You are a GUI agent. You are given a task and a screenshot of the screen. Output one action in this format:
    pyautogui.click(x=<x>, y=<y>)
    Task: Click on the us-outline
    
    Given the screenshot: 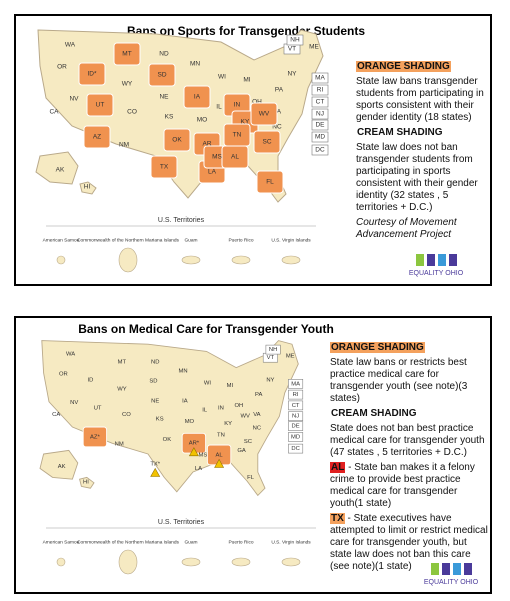 What is the action you would take?
    pyautogui.click(x=170, y=418)
    